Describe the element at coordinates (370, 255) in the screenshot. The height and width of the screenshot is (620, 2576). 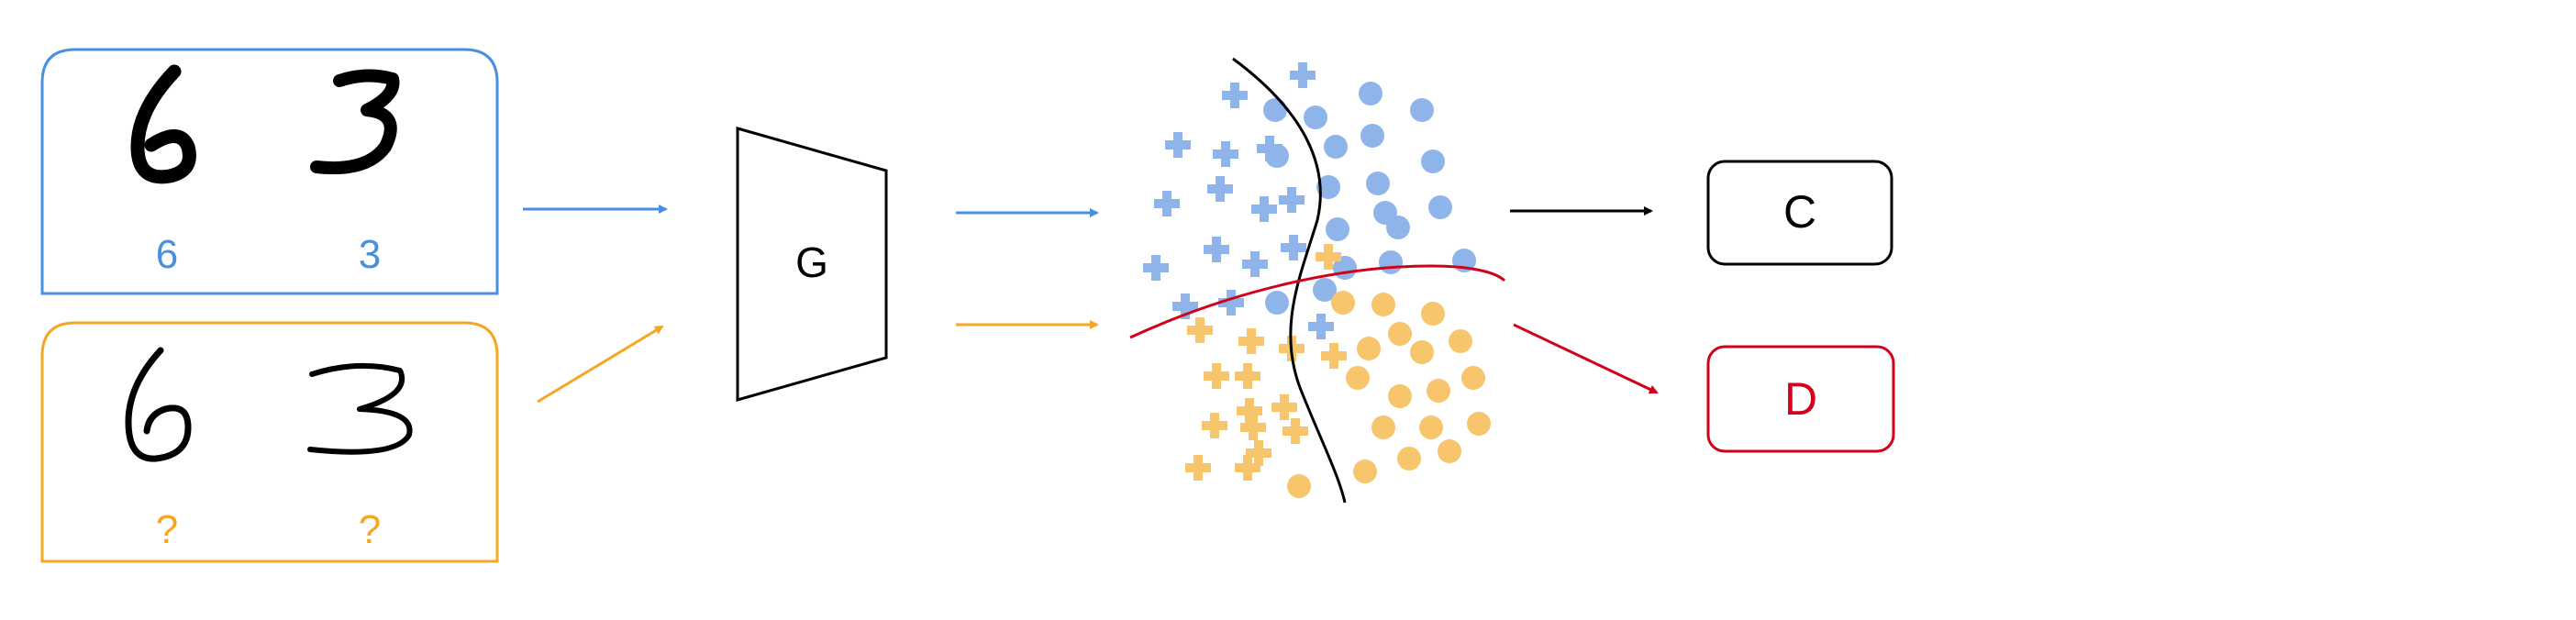
I see `source-label-2: 3` at that location.